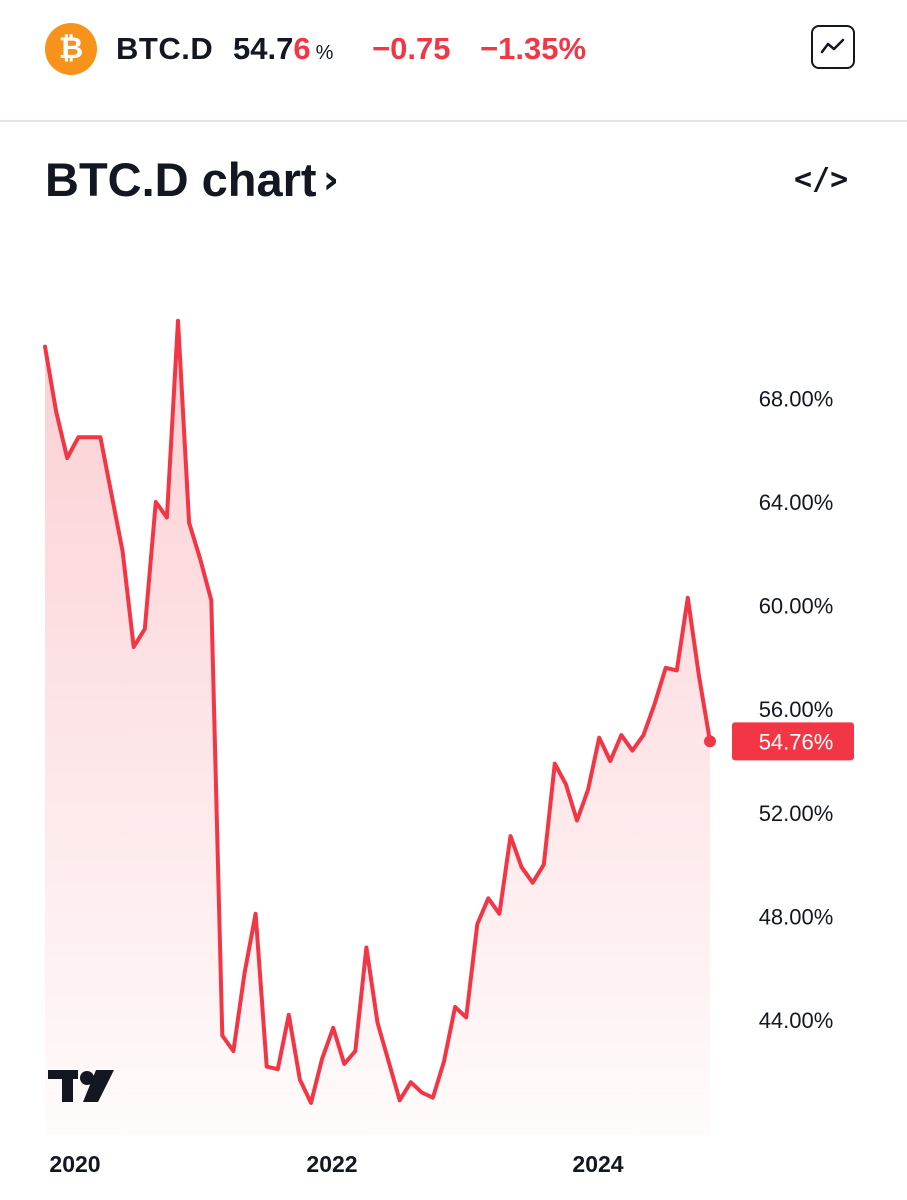  I want to click on line-chart-icon, so click(833, 47).